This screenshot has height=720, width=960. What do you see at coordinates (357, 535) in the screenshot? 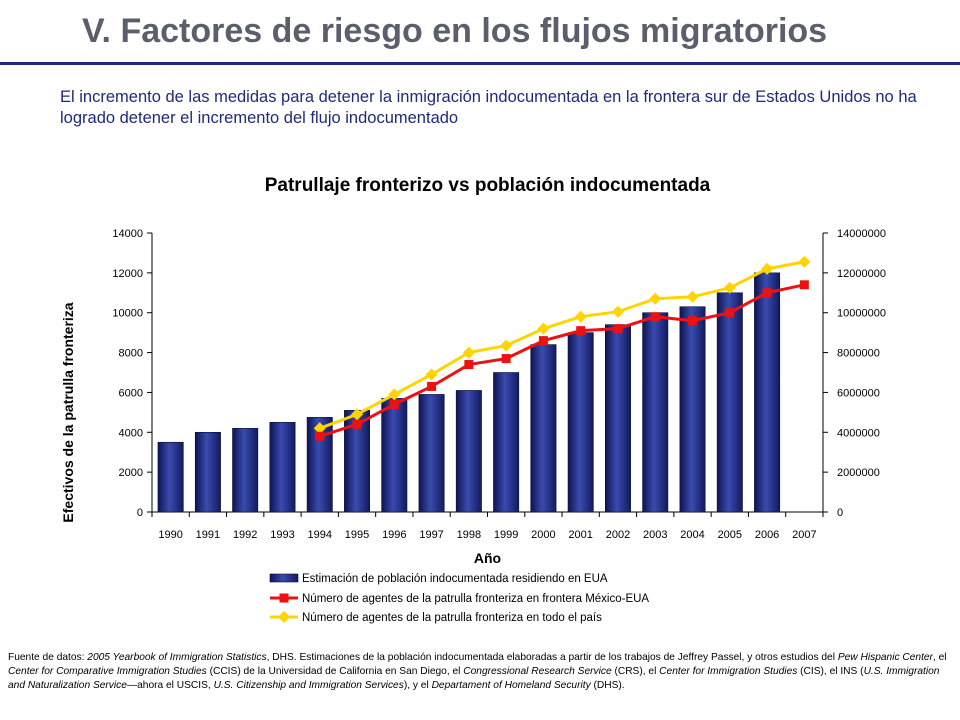
I see `x-tick-label: 1995` at bounding box center [357, 535].